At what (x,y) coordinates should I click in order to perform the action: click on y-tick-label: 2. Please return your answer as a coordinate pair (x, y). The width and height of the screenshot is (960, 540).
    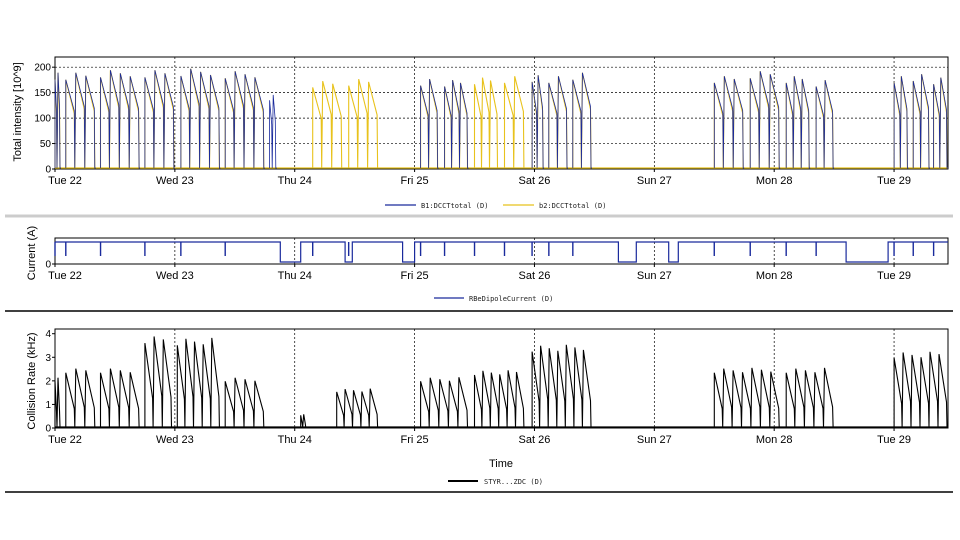
    Looking at the image, I should click on (48, 381).